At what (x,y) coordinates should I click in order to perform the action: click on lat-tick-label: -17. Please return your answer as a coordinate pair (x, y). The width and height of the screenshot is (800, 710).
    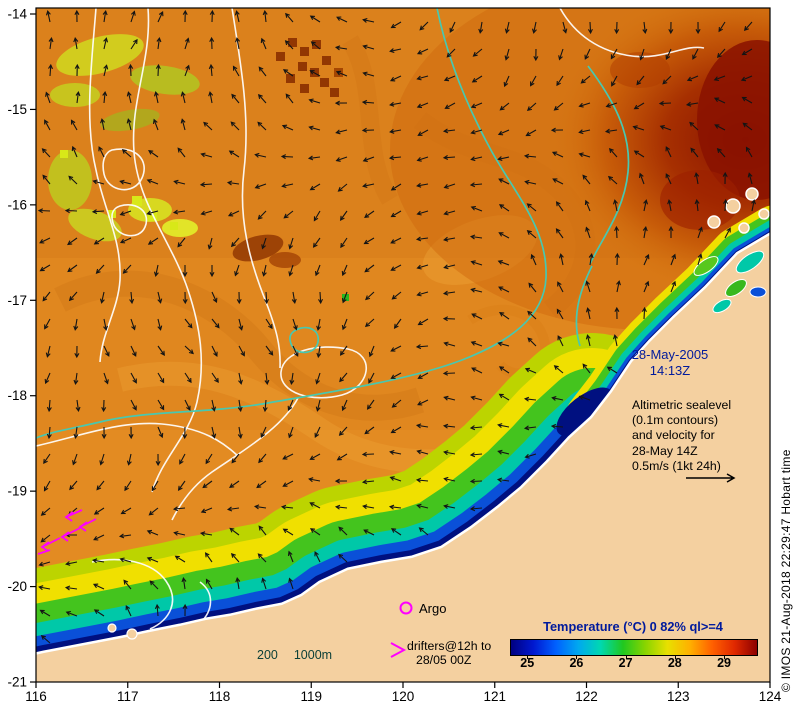
    Looking at the image, I should click on (17, 300).